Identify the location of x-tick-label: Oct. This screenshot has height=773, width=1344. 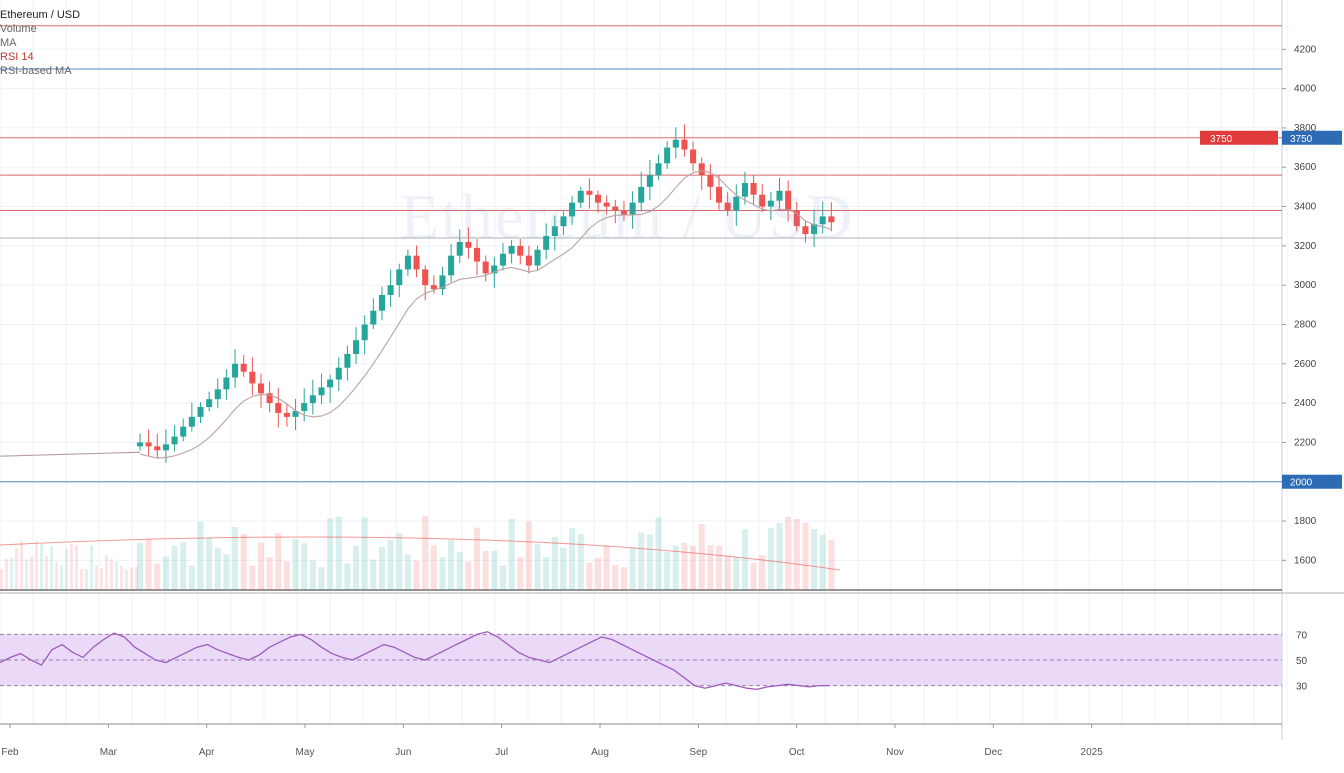
(797, 752).